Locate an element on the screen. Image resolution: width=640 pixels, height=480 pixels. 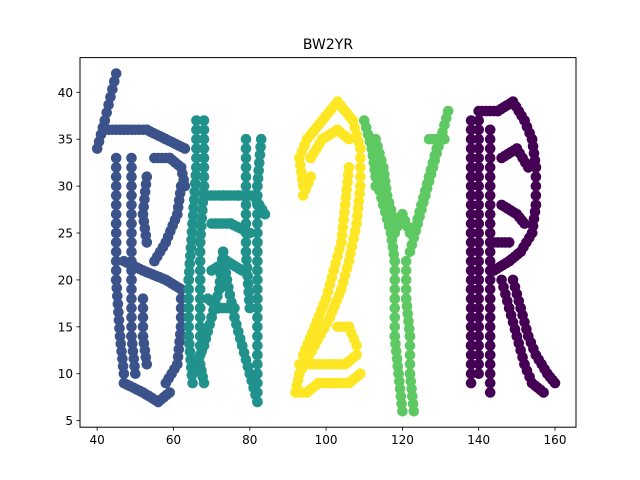
series-r is located at coordinates (513, 247).